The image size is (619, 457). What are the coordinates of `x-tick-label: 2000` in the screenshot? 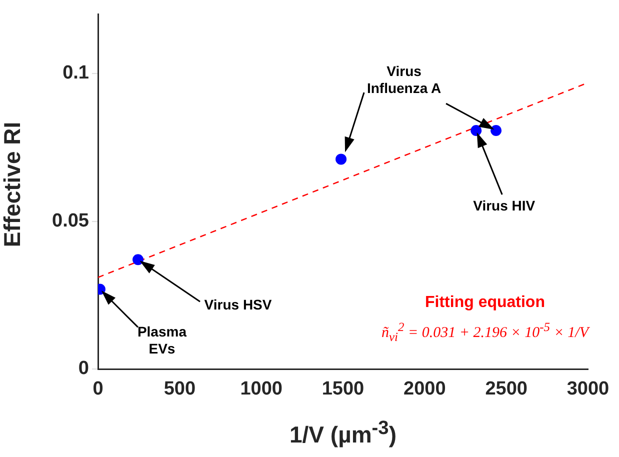 It's located at (425, 389).